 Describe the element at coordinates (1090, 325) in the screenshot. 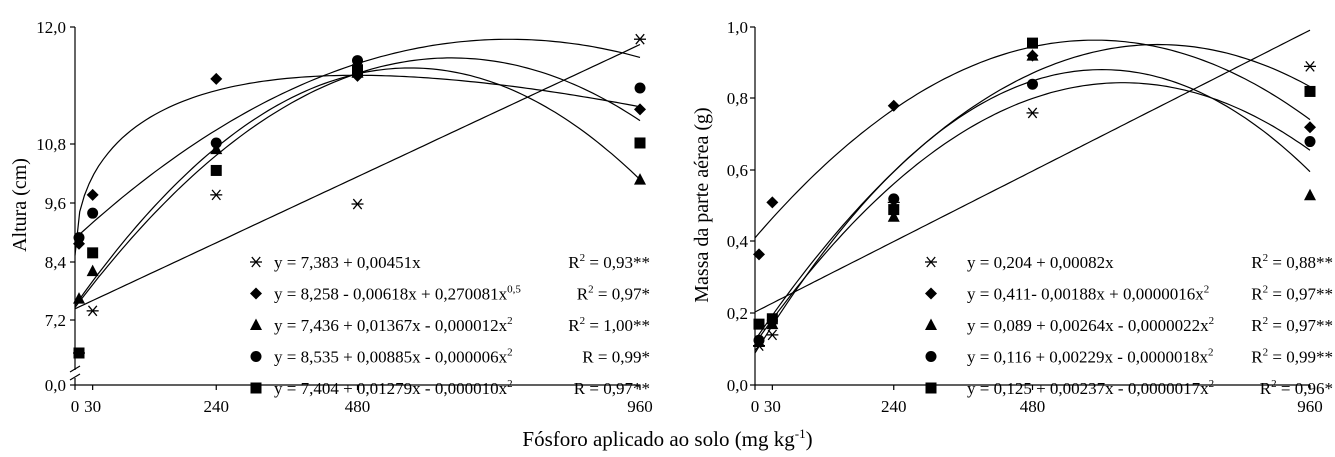

I see `legend-equation: y = 0,089 + 0,00264x - 0,0000022x2` at that location.